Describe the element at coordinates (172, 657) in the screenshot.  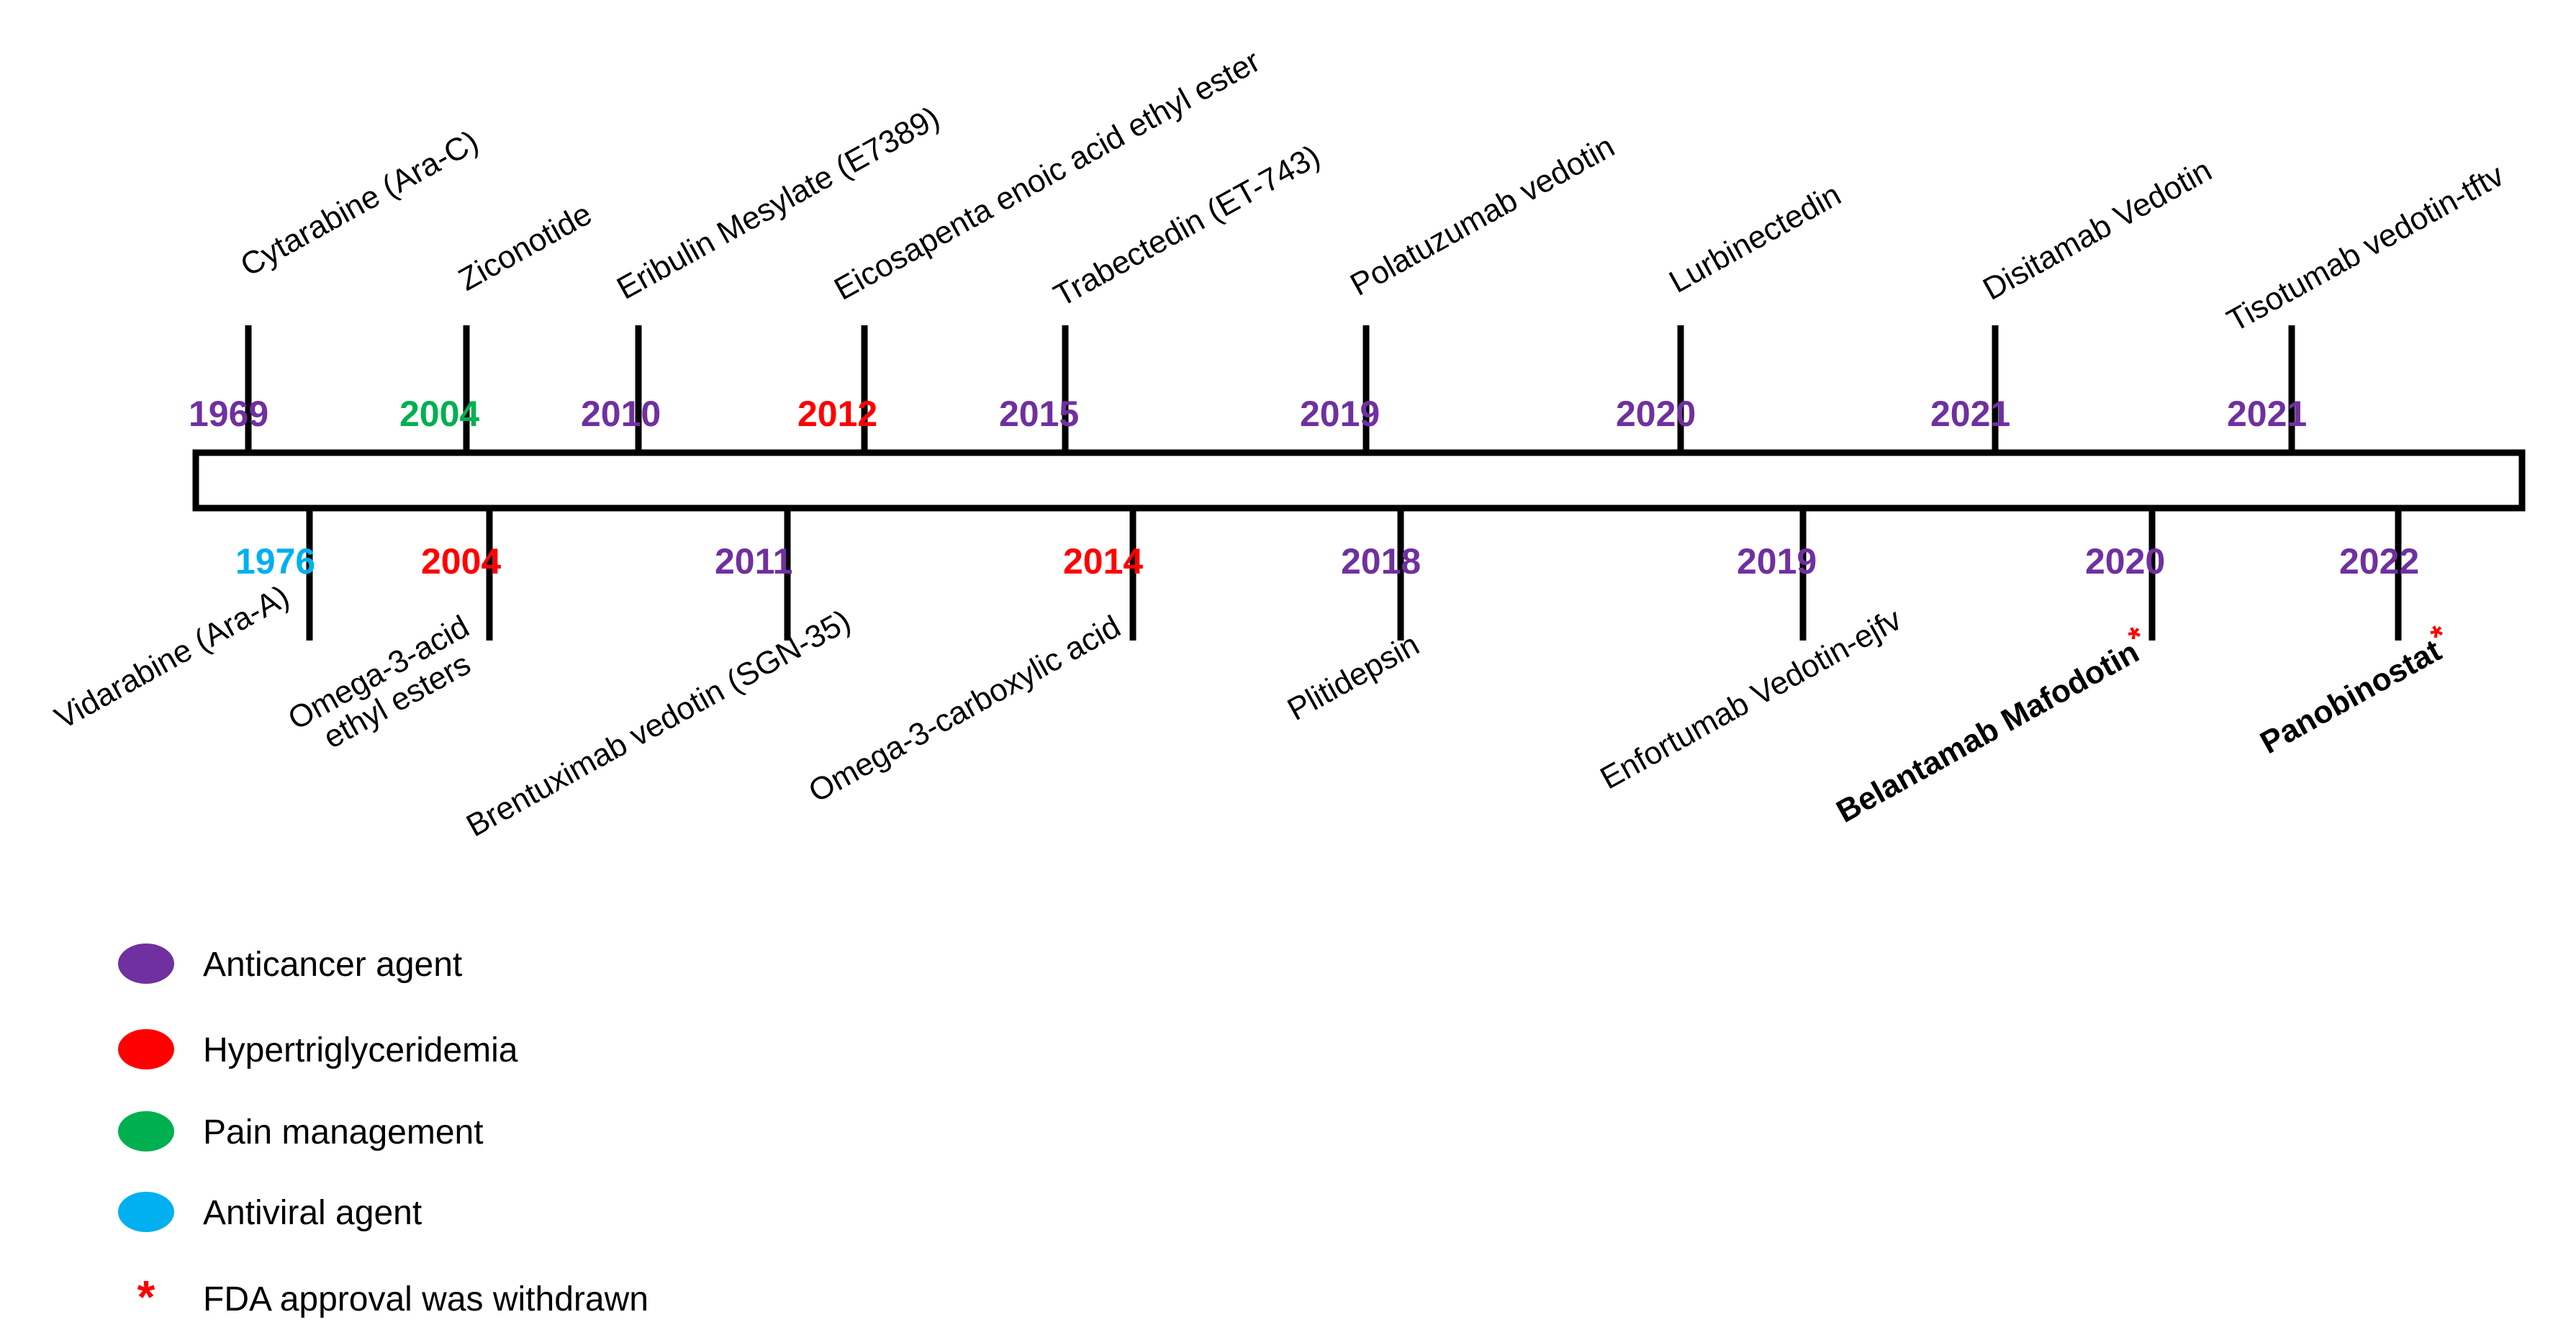
I see `drug-label: Vidarabine (Ara-A)` at that location.